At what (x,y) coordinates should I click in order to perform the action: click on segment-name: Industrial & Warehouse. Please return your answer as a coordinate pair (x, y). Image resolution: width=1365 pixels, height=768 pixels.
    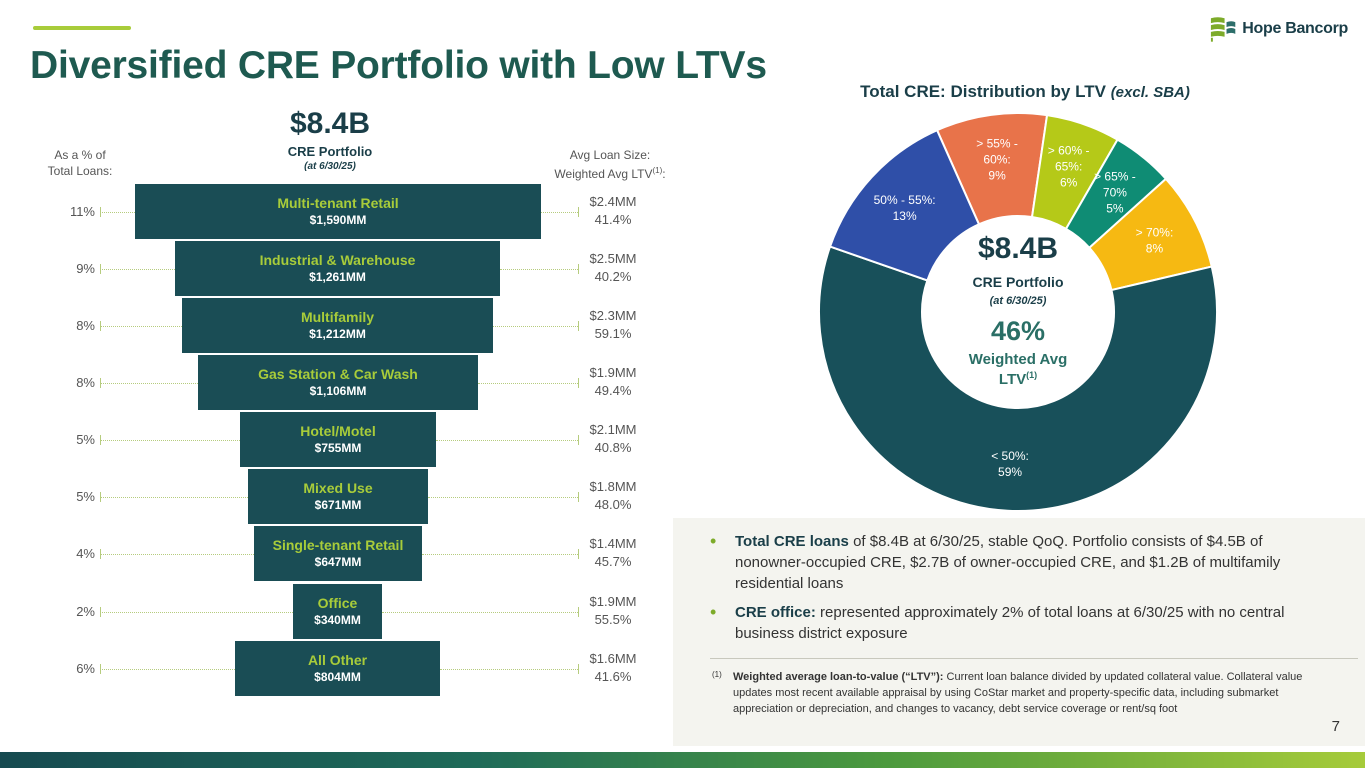
    Looking at the image, I should click on (337, 260).